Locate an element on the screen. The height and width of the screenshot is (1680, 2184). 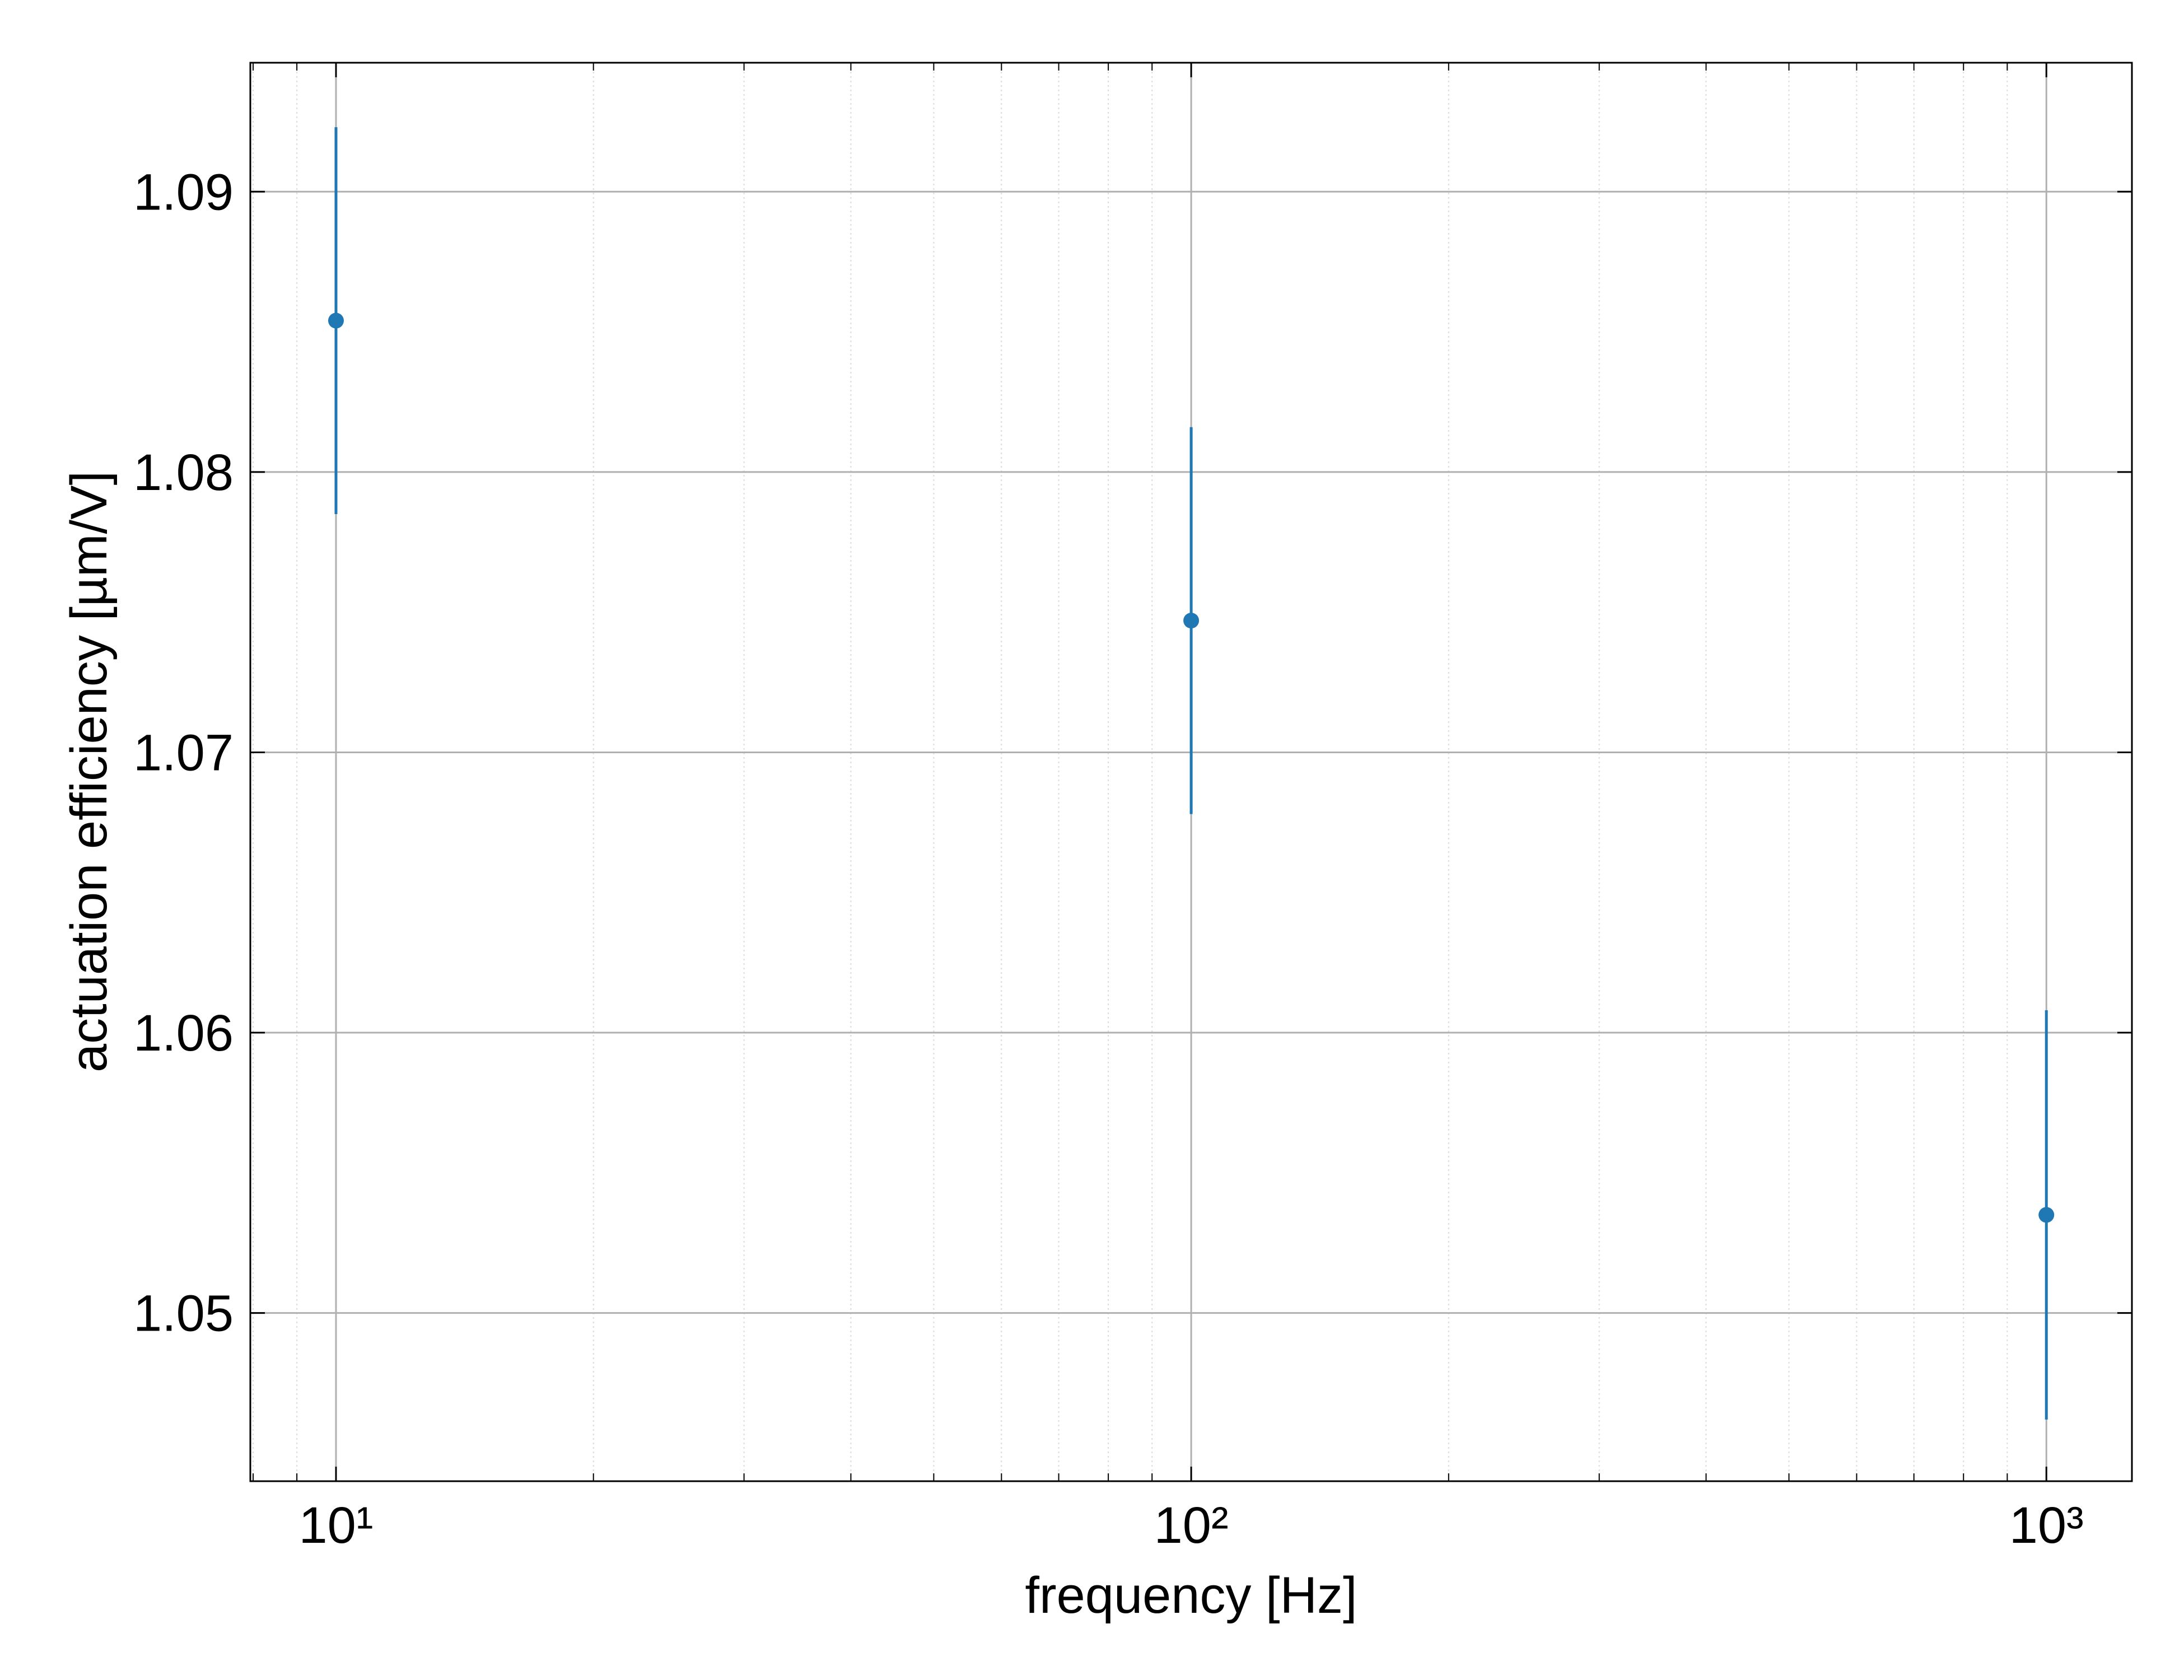
x-tick-label: 10² is located at coordinates (1192, 1526).